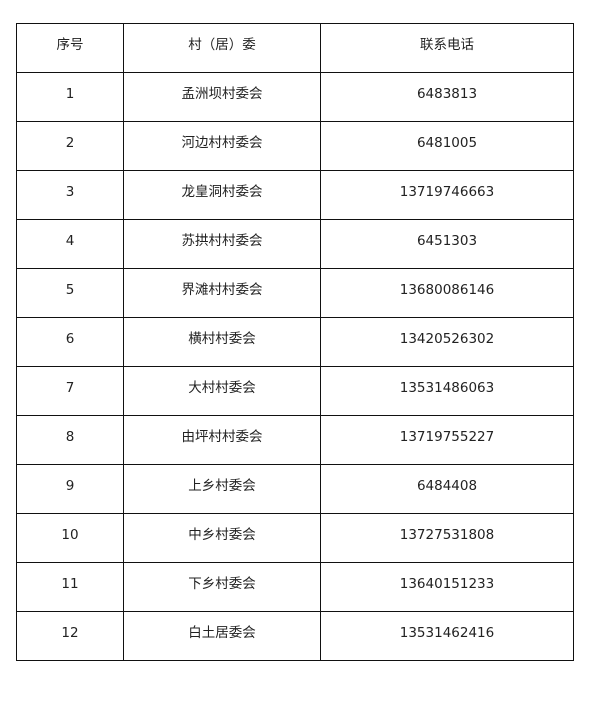 The image size is (611, 715). Describe the element at coordinates (70, 195) in the screenshot. I see `cell-index: 3` at that location.